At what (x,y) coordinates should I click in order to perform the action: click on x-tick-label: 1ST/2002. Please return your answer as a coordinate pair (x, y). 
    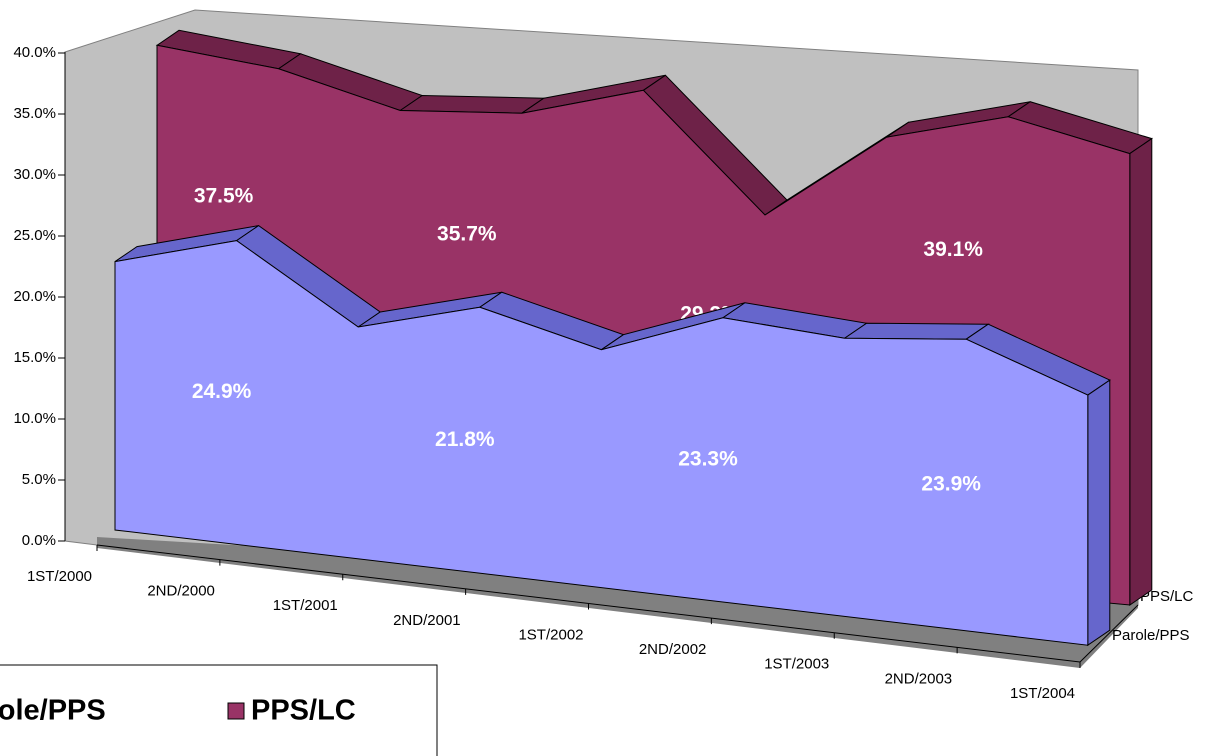
    Looking at the image, I should click on (550, 634).